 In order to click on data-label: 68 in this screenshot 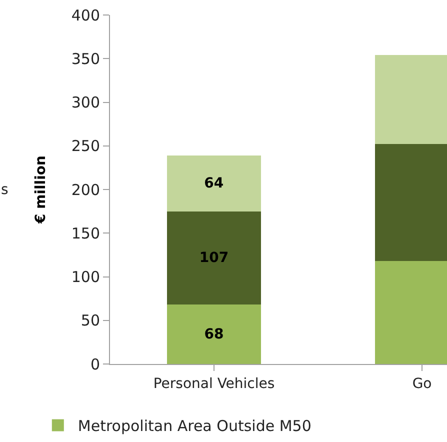, I will do `click(214, 334)`.